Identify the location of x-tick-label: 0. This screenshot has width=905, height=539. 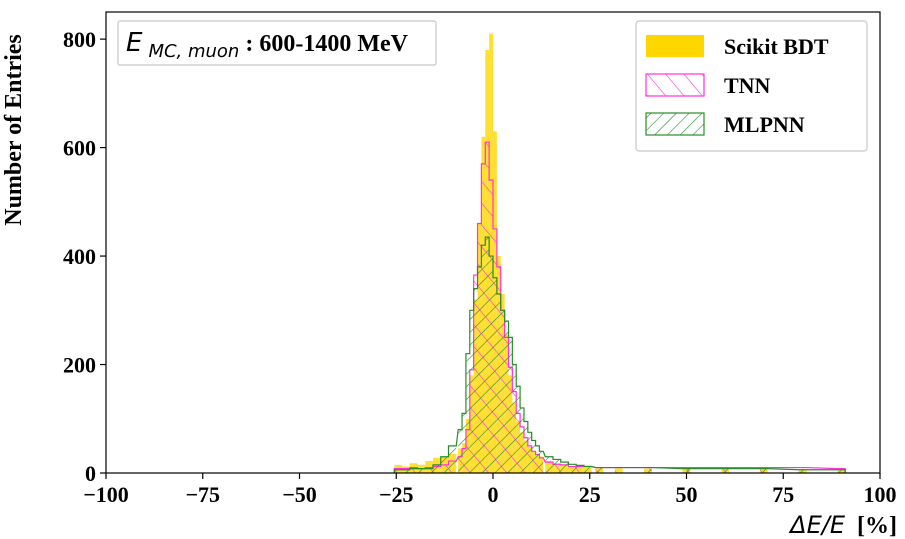
(493, 494).